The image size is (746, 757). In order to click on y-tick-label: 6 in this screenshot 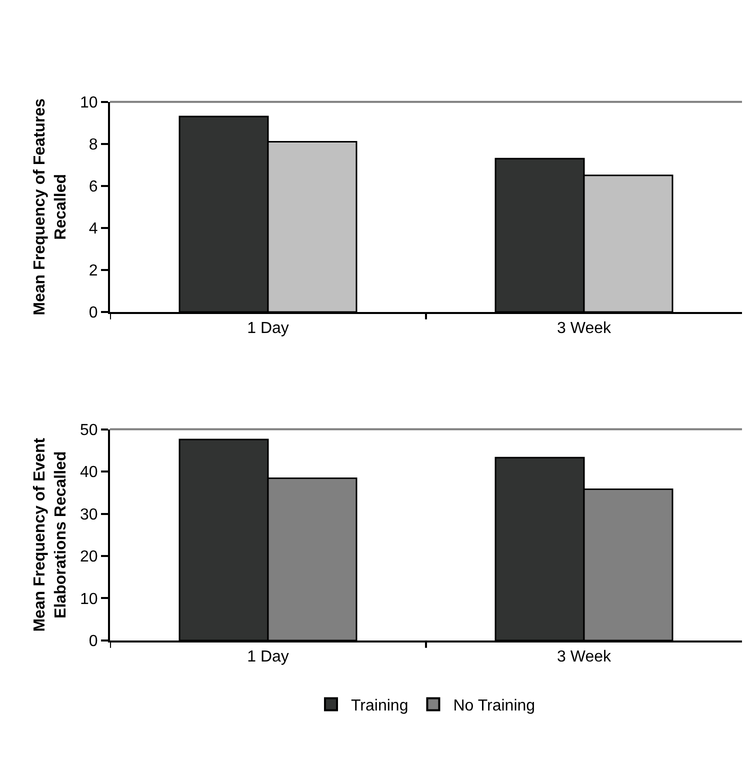, I will do `click(93, 187)`.